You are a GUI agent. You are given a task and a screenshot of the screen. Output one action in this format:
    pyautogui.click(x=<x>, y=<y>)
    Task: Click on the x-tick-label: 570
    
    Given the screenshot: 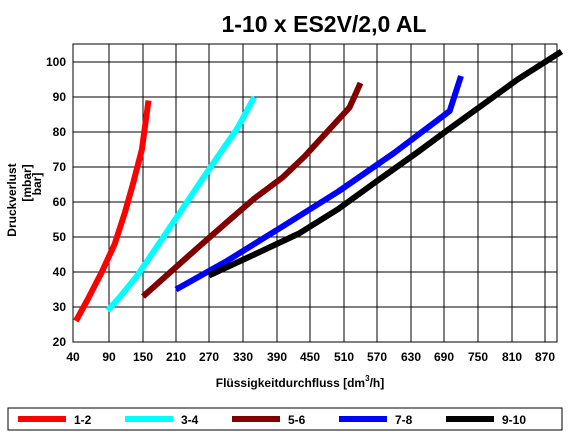 What is the action you would take?
    pyautogui.click(x=377, y=357)
    